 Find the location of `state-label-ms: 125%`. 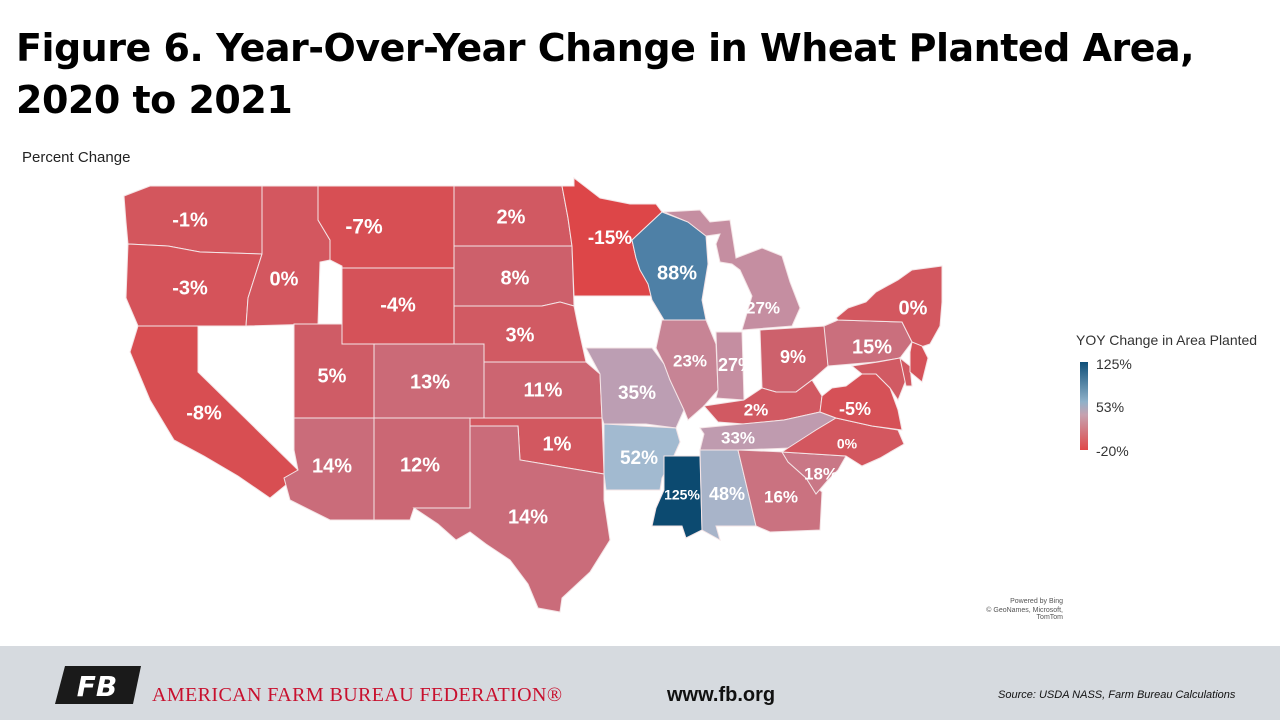

state-label-ms: 125% is located at coordinates (682, 495).